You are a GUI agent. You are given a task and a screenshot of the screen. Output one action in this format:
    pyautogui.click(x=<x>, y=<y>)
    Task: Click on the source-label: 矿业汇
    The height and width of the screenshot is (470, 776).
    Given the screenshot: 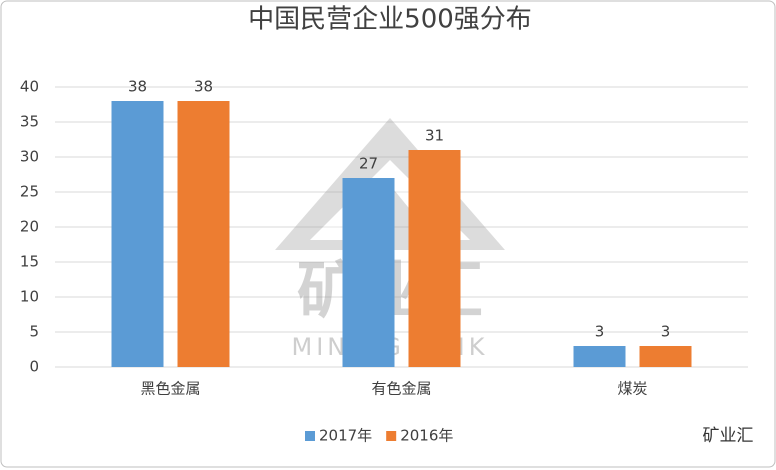 What is the action you would take?
    pyautogui.click(x=728, y=436)
    